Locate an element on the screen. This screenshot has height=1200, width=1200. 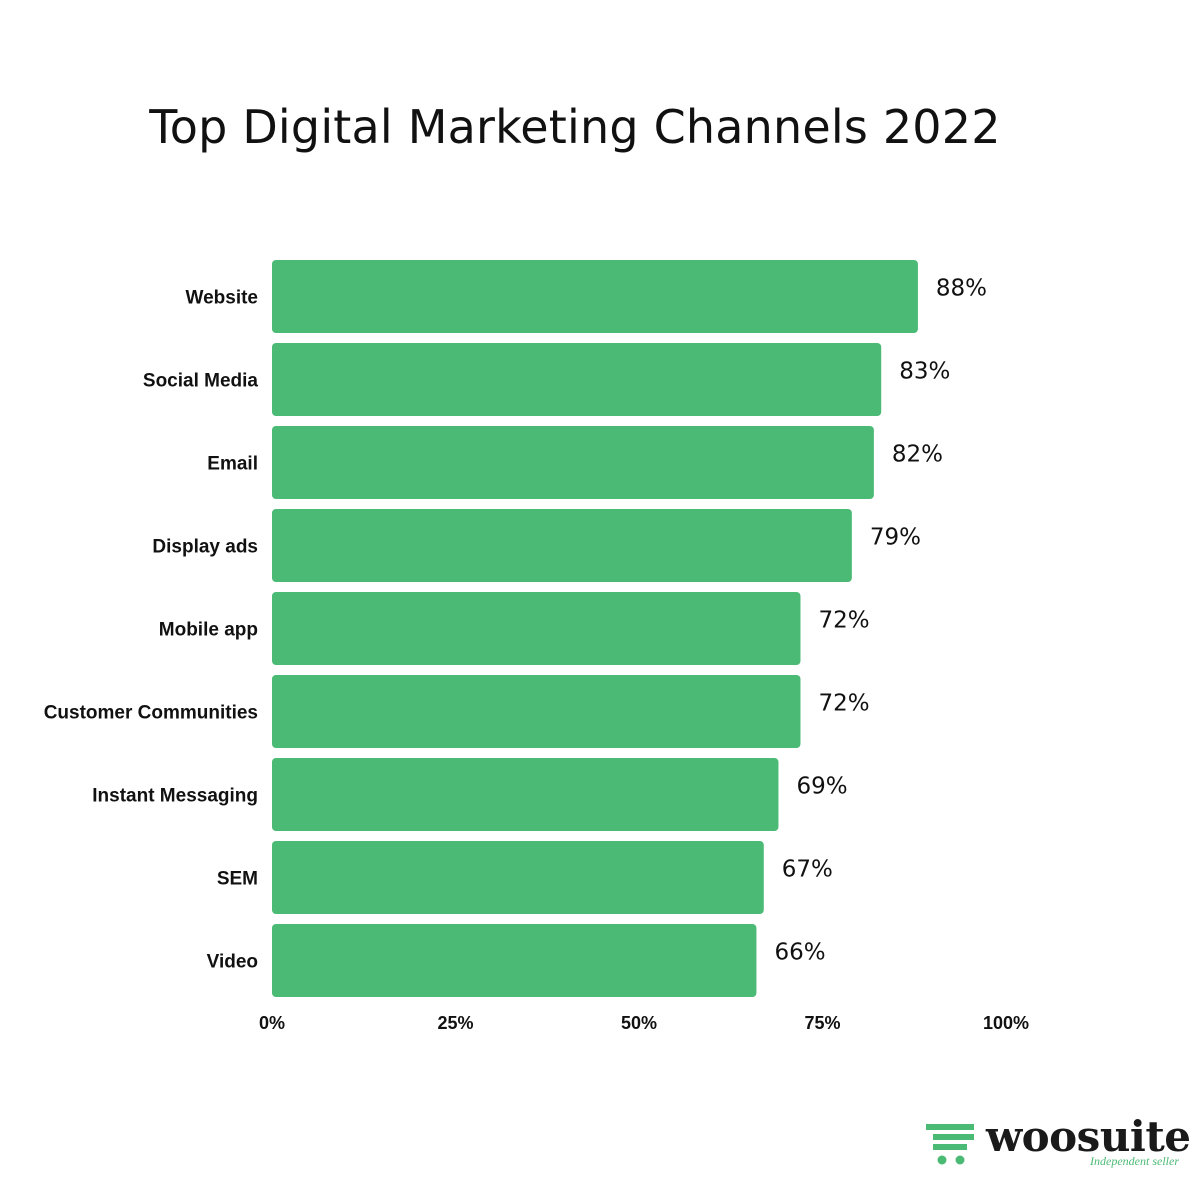
bar-social-media is located at coordinates (577, 379).